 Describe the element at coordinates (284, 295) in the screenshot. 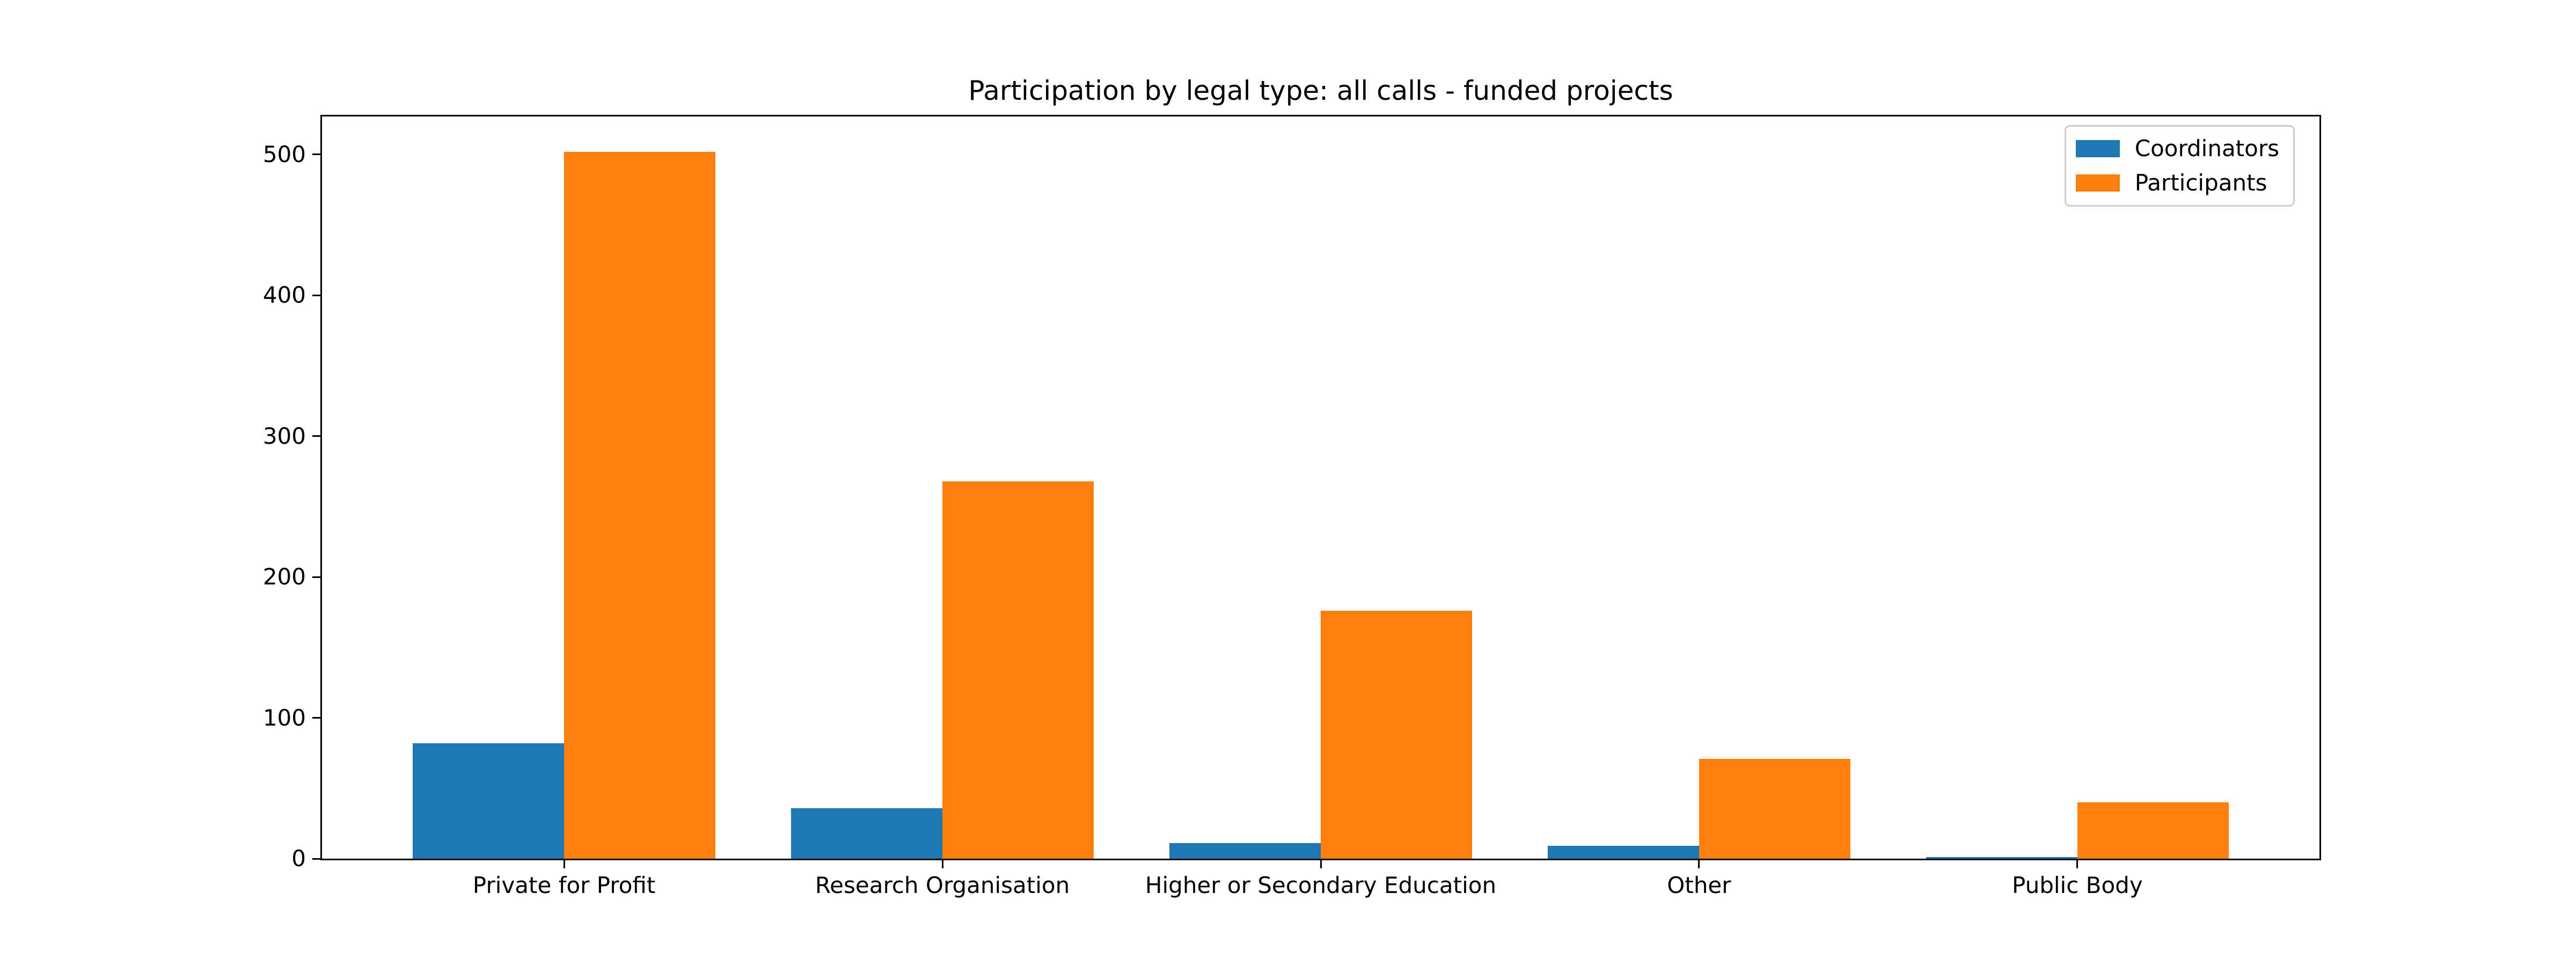

I see `y-tick-label-400: 400` at that location.